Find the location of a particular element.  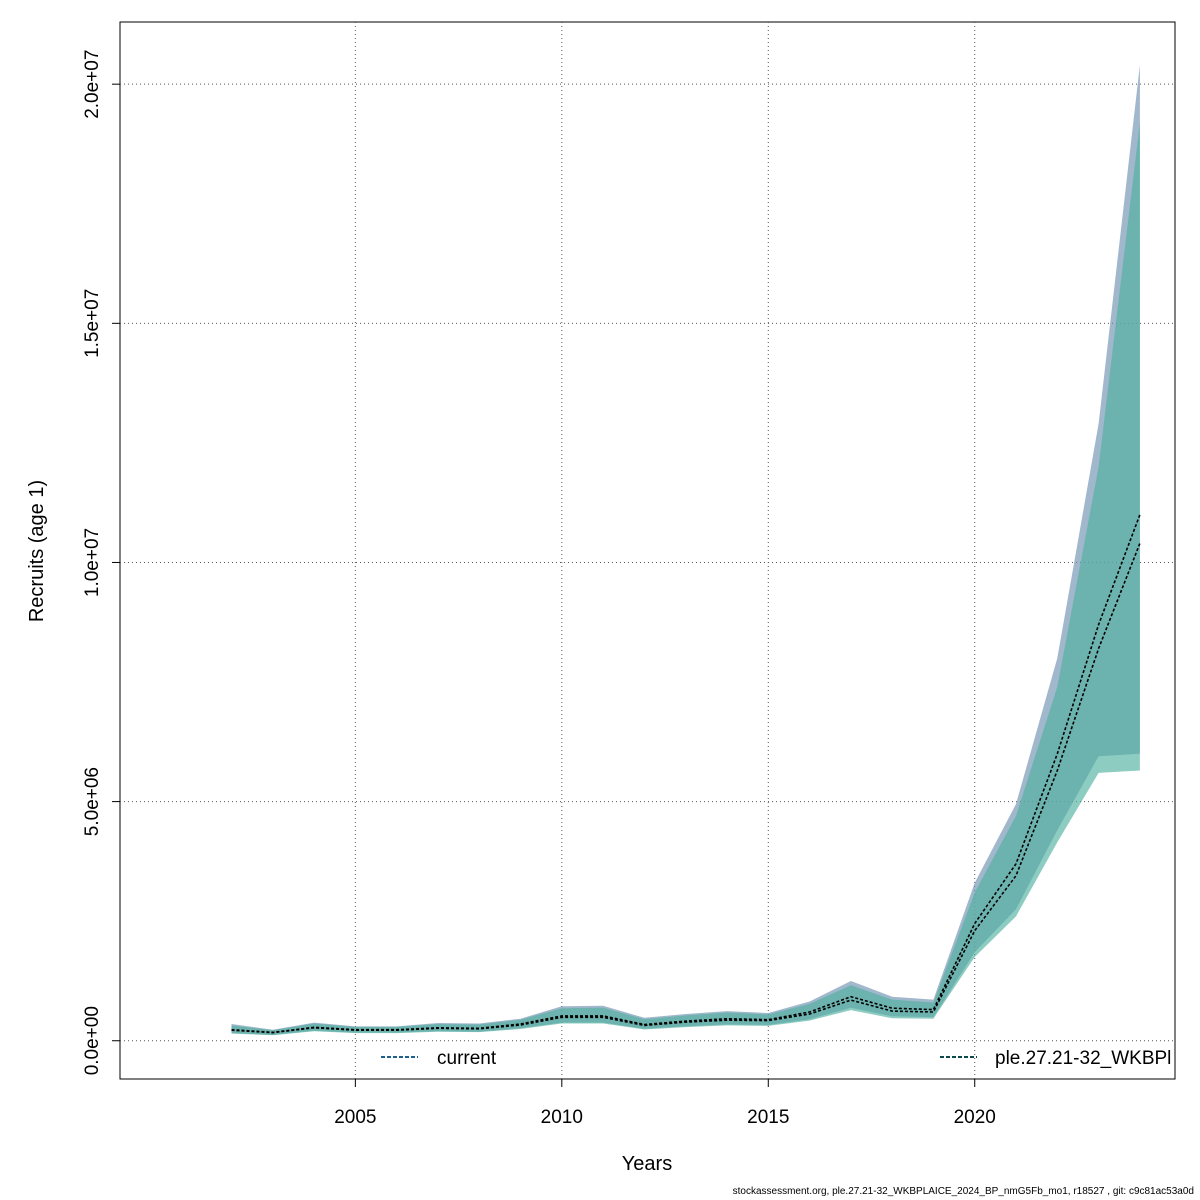

y-axis-label: Recruits (age 1) is located at coordinates (37, 551).